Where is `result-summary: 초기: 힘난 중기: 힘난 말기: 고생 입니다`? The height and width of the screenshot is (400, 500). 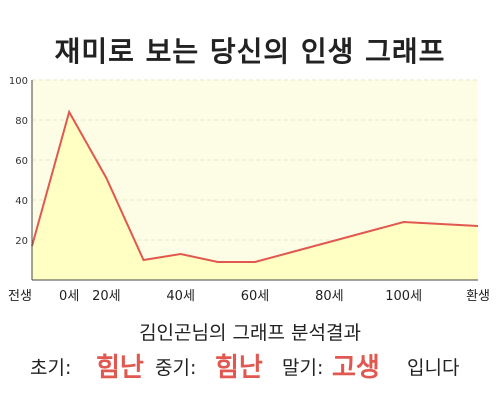
result-summary: 초기: 힘난 중기: 힘난 말기: 고생 입니다 is located at coordinates (250, 365).